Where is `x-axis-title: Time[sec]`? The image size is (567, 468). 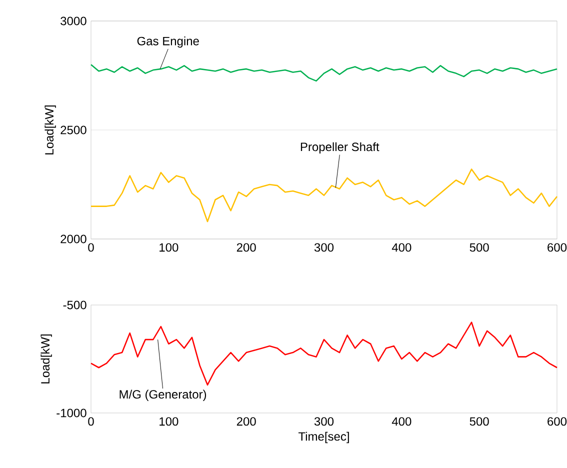 x-axis-title: Time[sec] is located at coordinates (323, 438).